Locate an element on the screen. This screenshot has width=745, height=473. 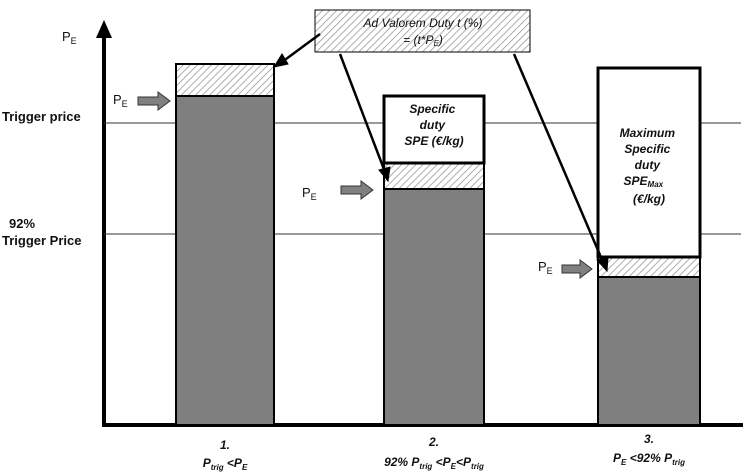
bar-2-specific-duty is located at coordinates (434, 129).